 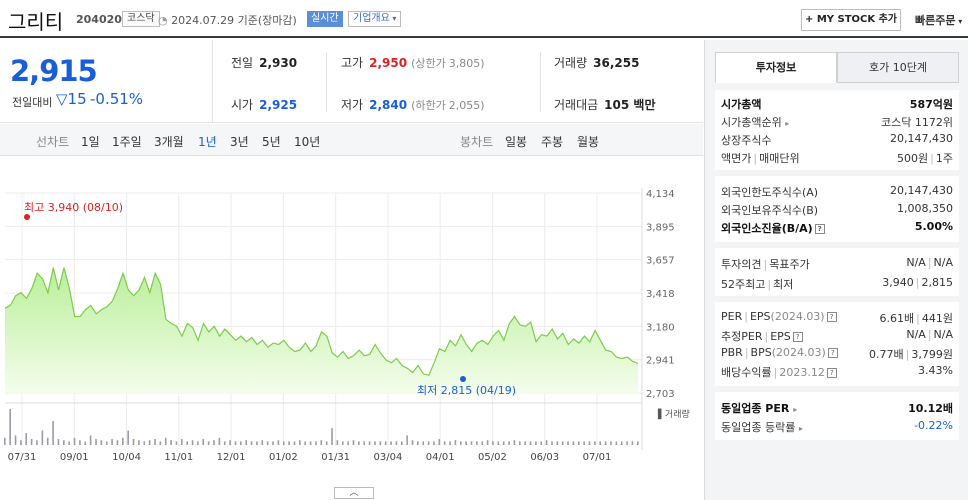 What do you see at coordinates (203, 20) in the screenshot?
I see `date-text: 2024.07.29` at bounding box center [203, 20].